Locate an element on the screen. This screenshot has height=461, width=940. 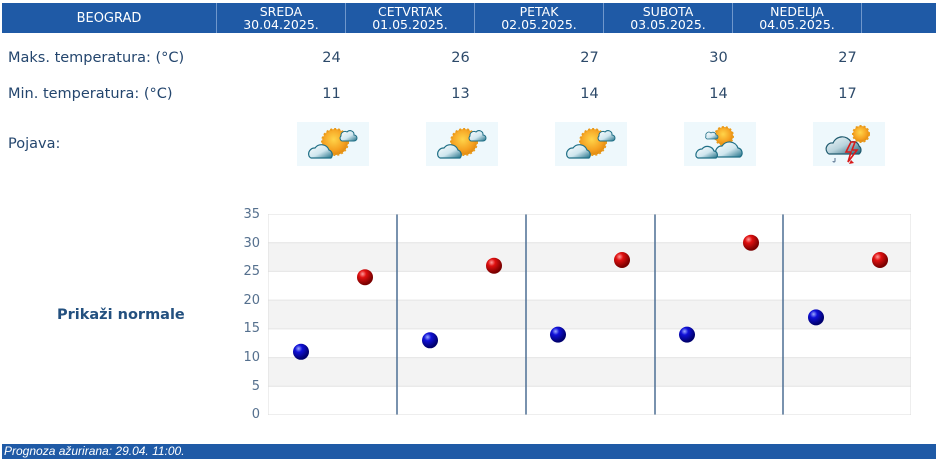
min-temp-value: 13 is located at coordinates (460, 94).